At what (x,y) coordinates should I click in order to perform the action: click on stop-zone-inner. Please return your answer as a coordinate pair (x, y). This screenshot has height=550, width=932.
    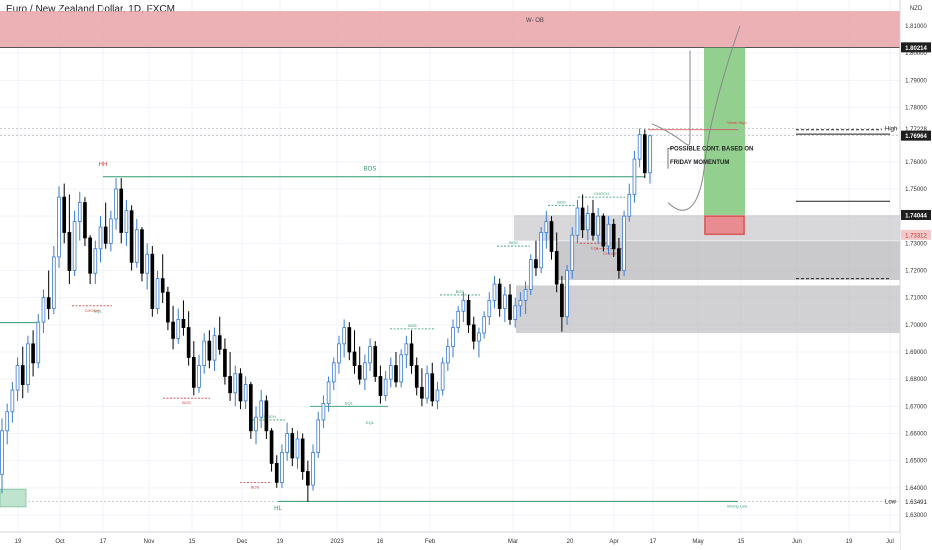
    Looking at the image, I should click on (724, 225).